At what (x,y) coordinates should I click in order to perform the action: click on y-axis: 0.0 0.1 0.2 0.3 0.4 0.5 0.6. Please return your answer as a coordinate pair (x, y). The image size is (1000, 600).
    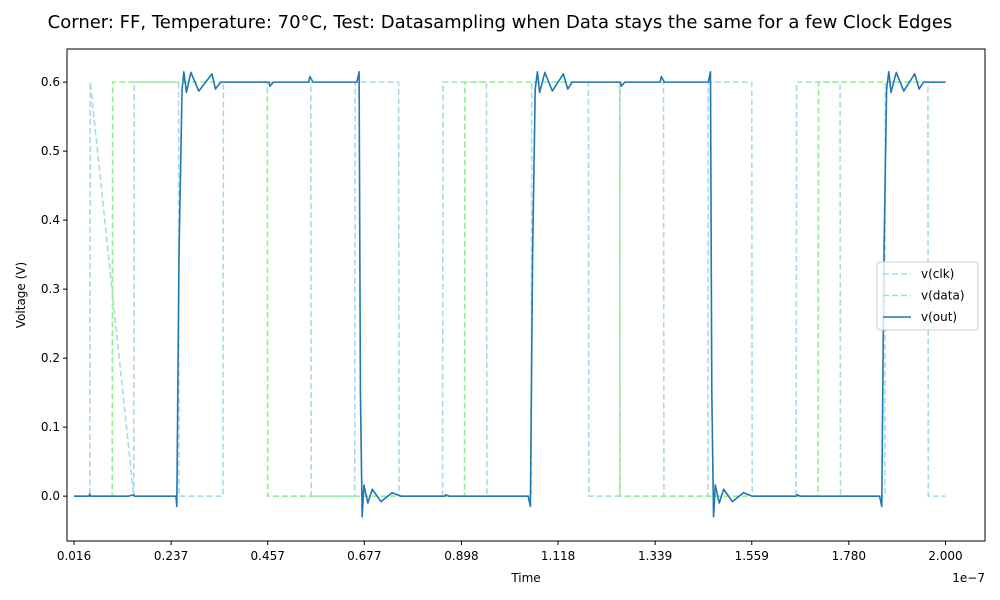
    Looking at the image, I should click on (54, 289).